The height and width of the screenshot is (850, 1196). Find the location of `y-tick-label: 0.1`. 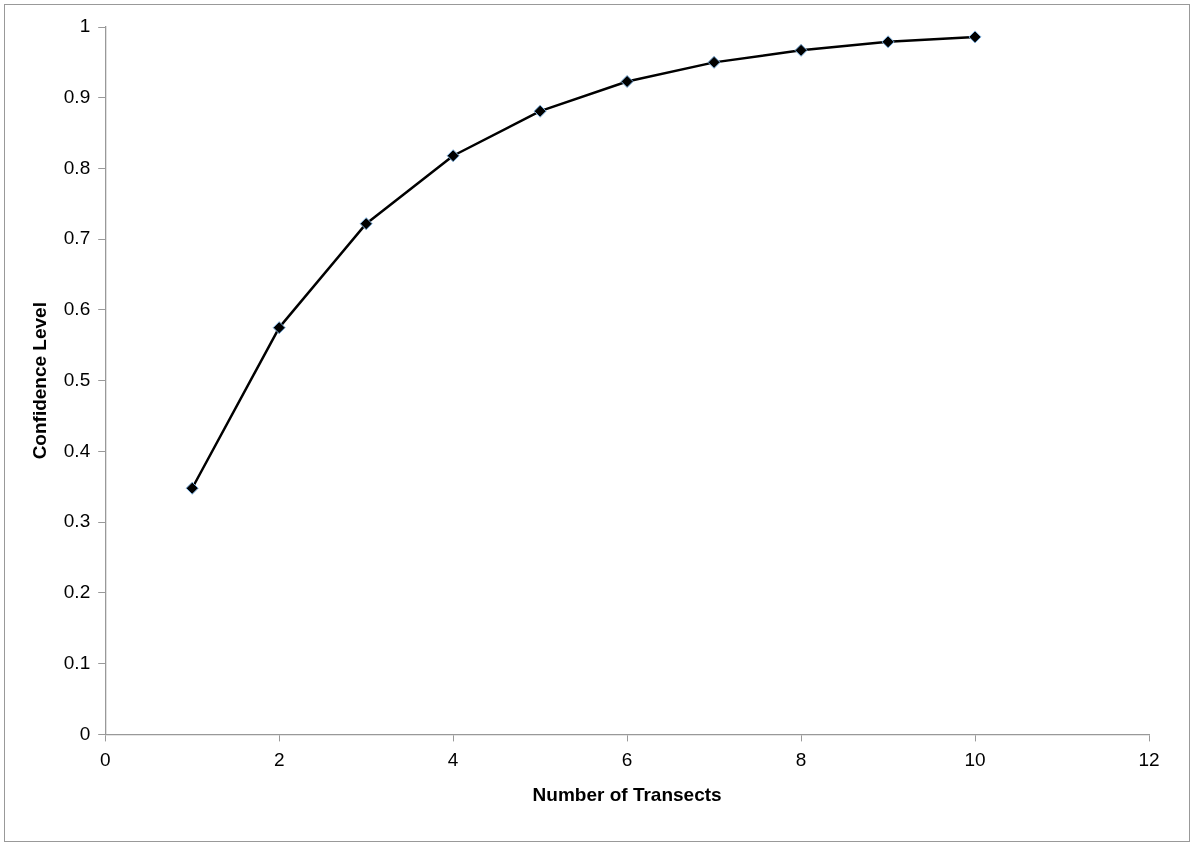

y-tick-label: 0.1 is located at coordinates (77, 662).